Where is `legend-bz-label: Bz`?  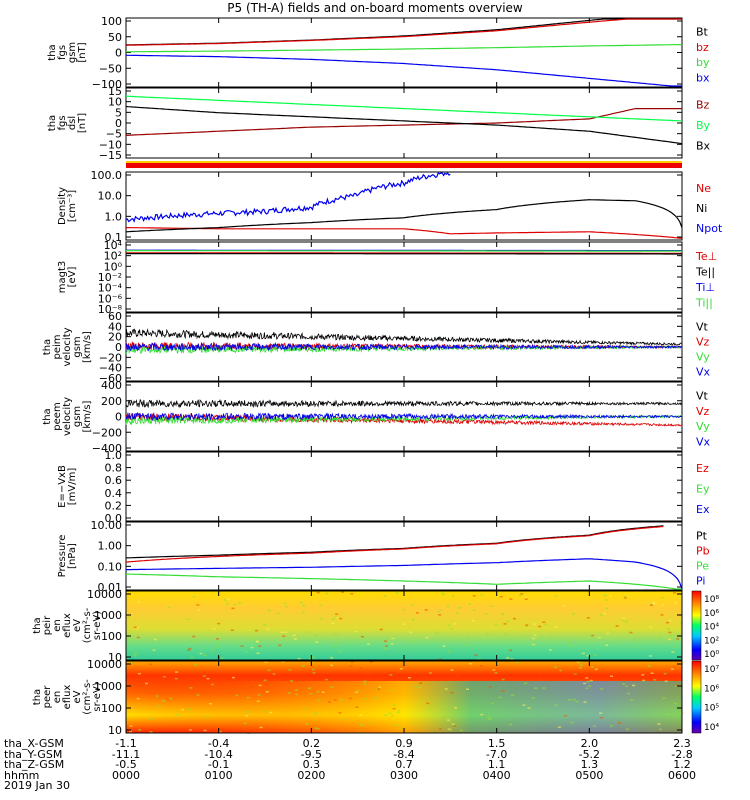 legend-bz-label: Bz is located at coordinates (703, 104).